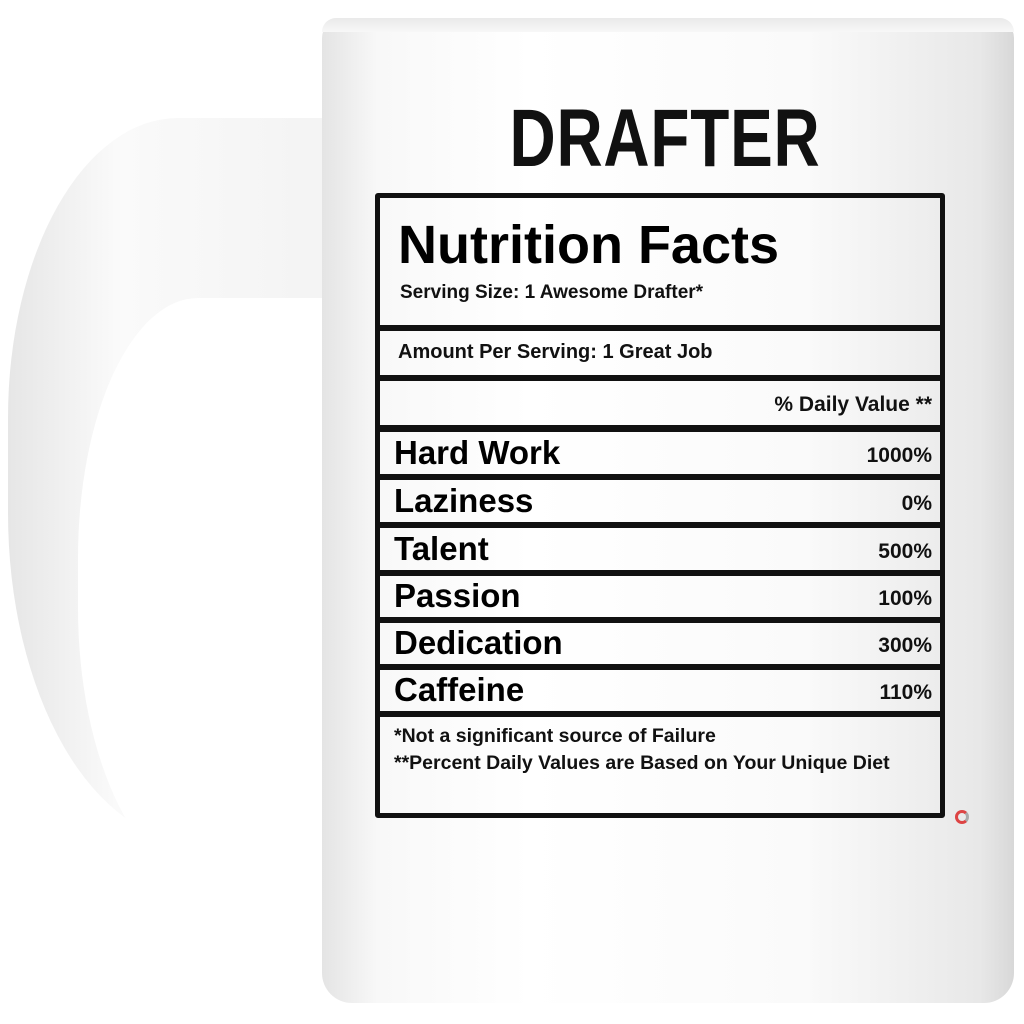 This screenshot has height=1024, width=1024. I want to click on nutrient-name: Dedication, so click(478, 642).